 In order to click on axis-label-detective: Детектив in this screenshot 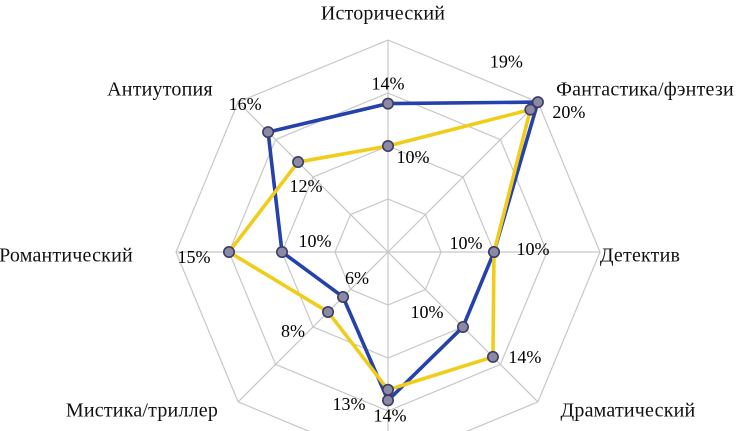, I will do `click(640, 255)`.